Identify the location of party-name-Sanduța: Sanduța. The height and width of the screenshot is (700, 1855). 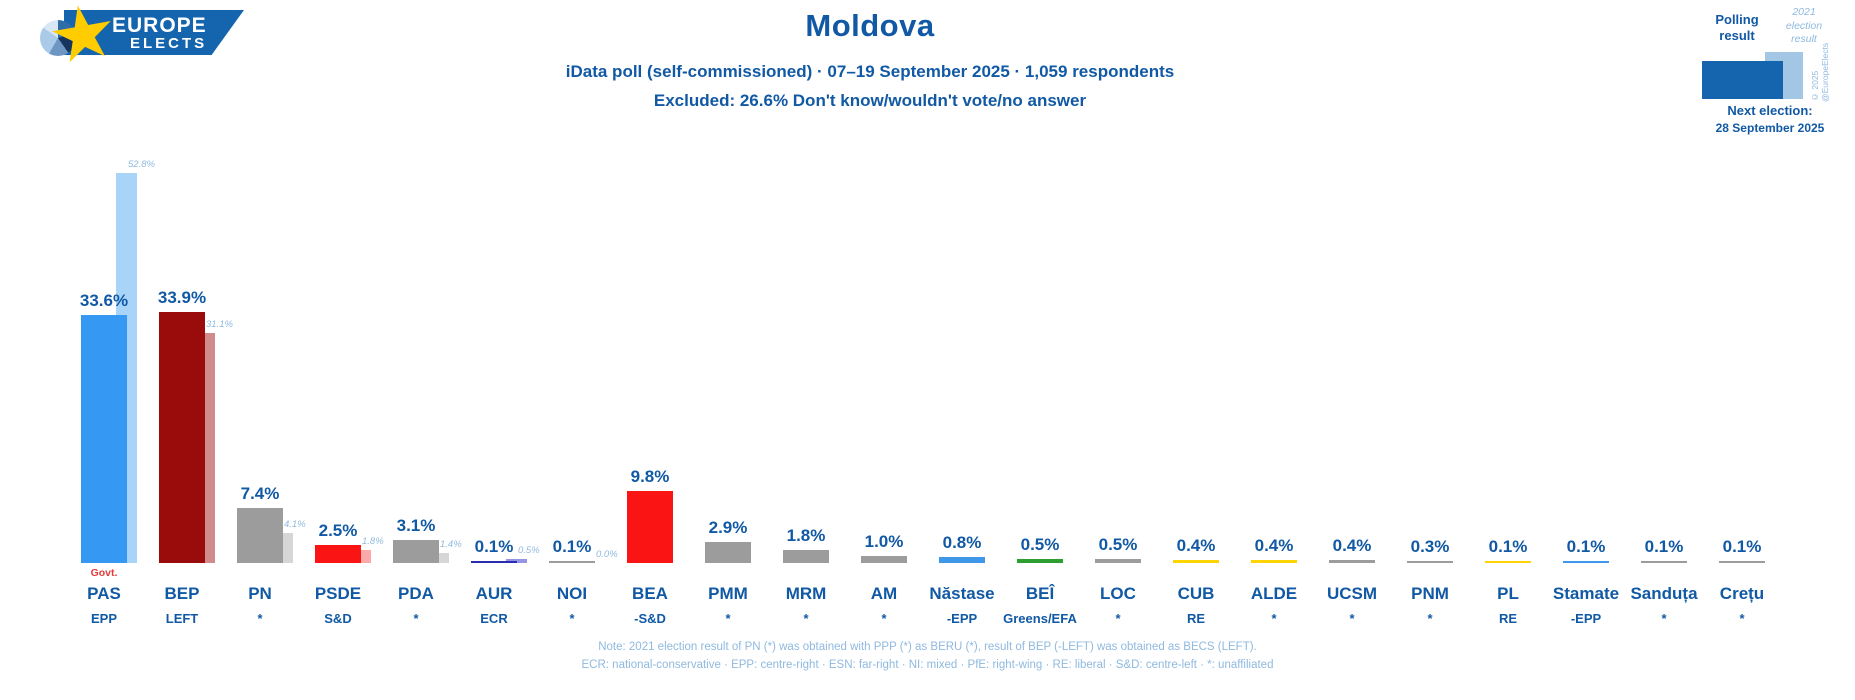
(1664, 593).